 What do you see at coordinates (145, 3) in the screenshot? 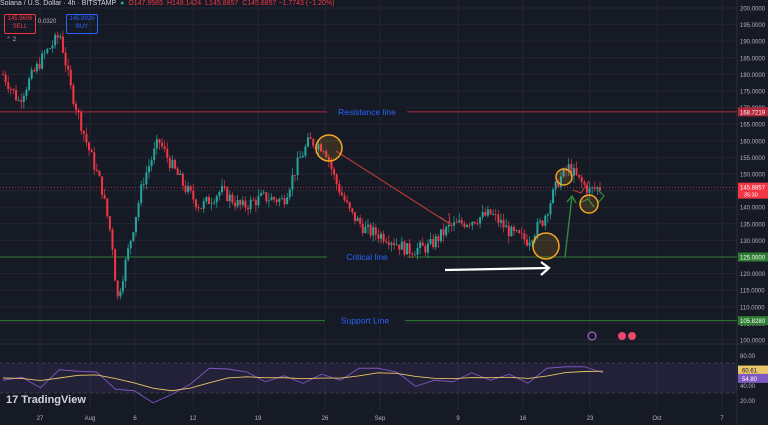
I see `ohlc-open: O147.9585` at bounding box center [145, 3].